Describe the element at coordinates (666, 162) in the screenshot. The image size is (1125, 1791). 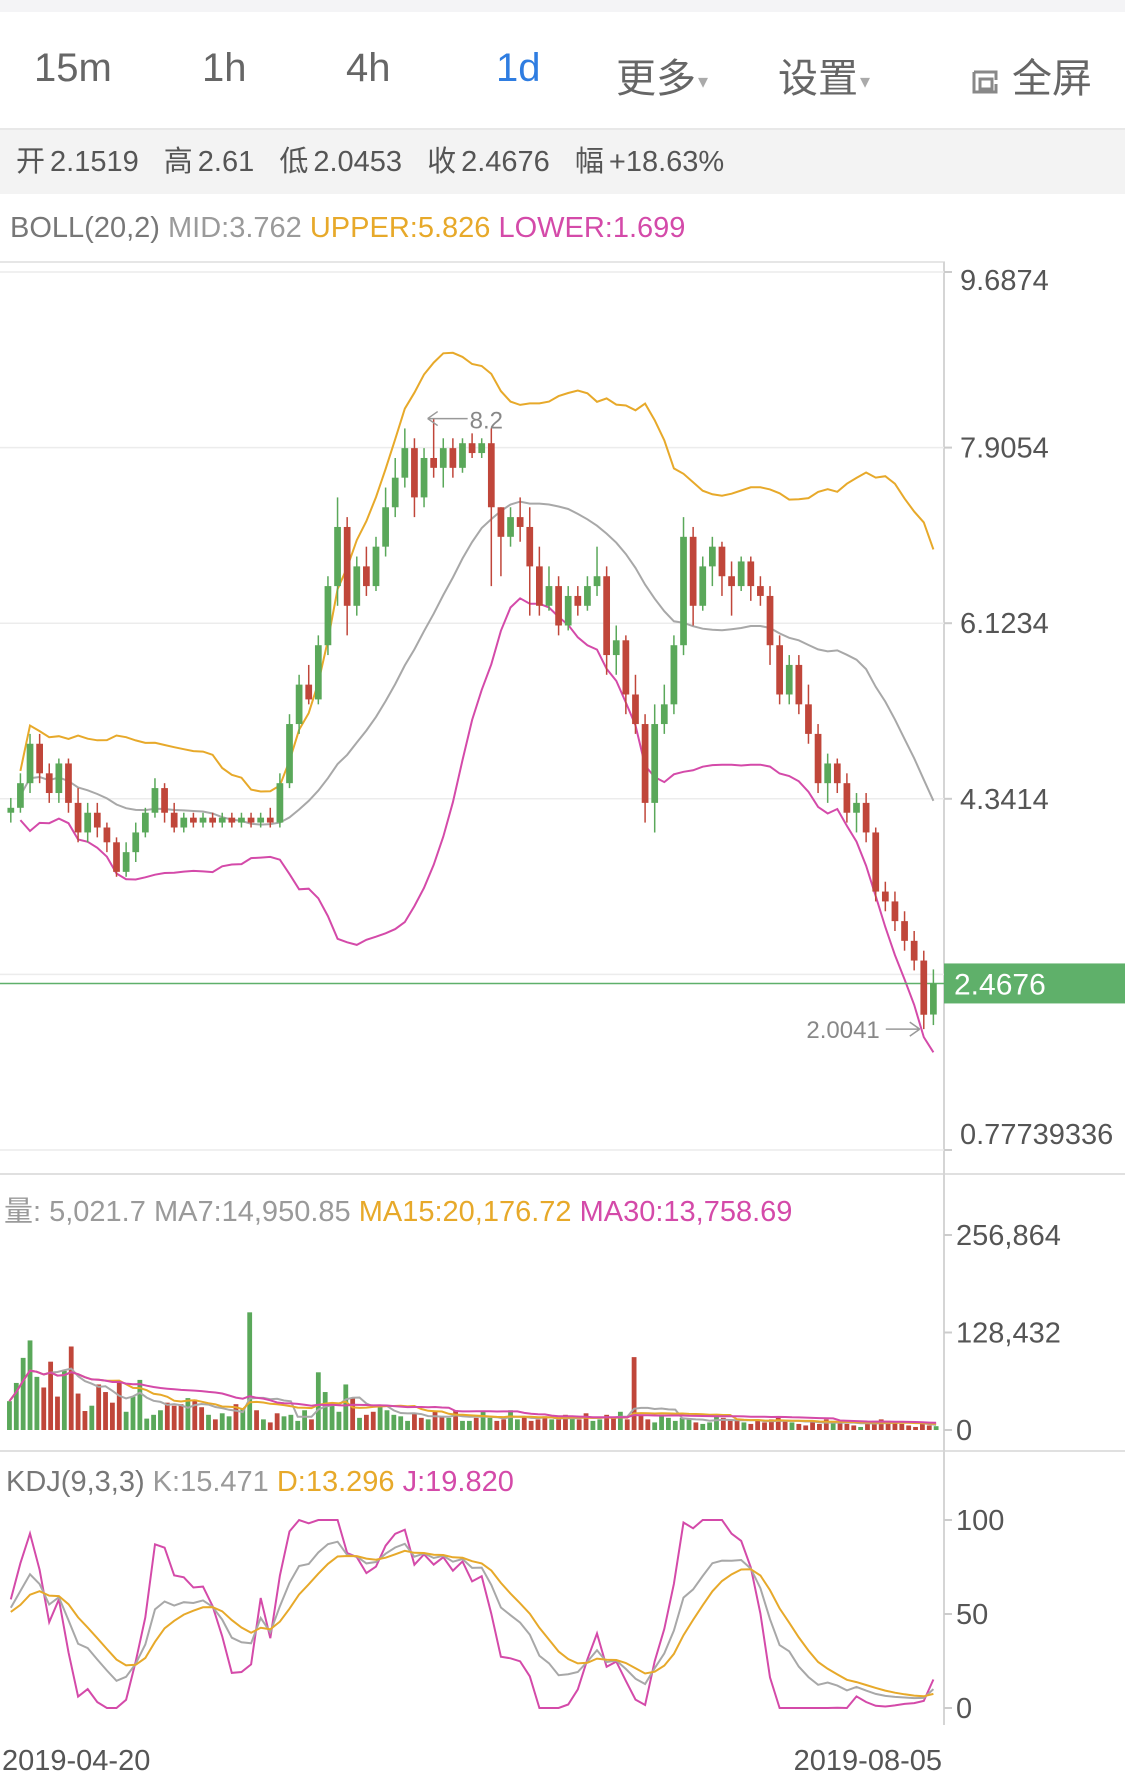
I see `change-value: +18.63%` at that location.